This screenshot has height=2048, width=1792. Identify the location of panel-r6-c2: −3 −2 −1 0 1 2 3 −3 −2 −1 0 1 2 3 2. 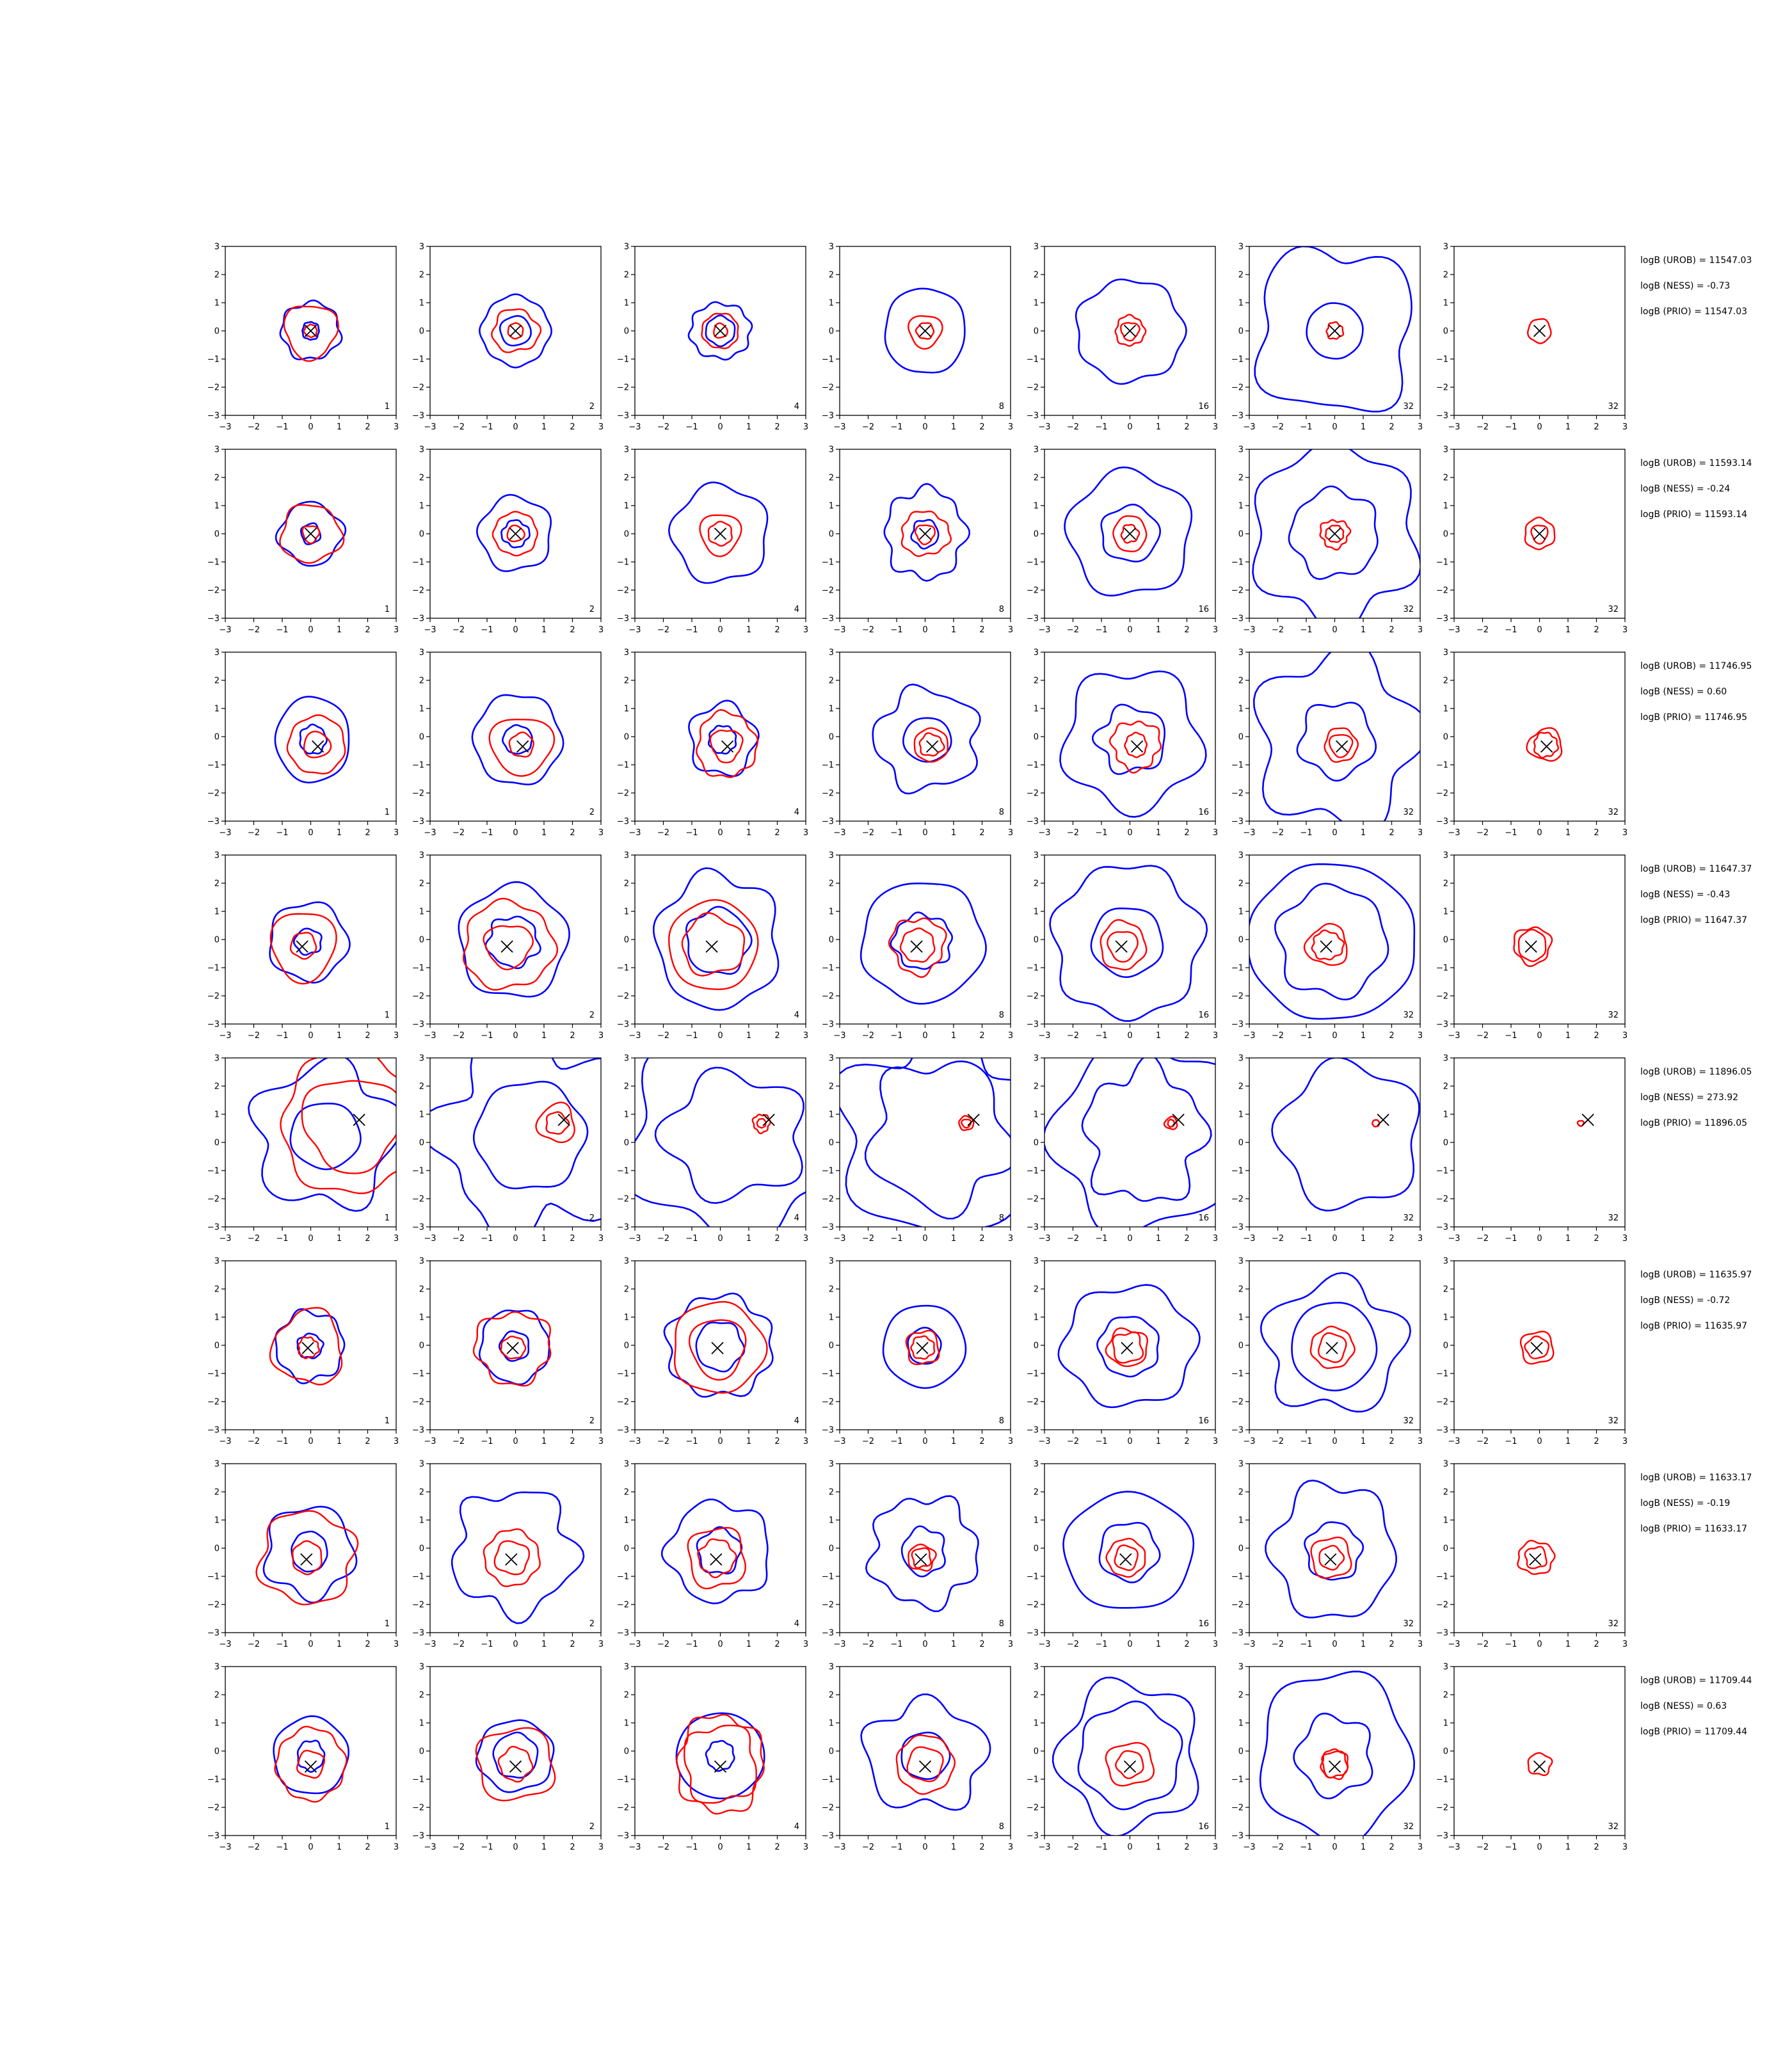
(508, 1352).